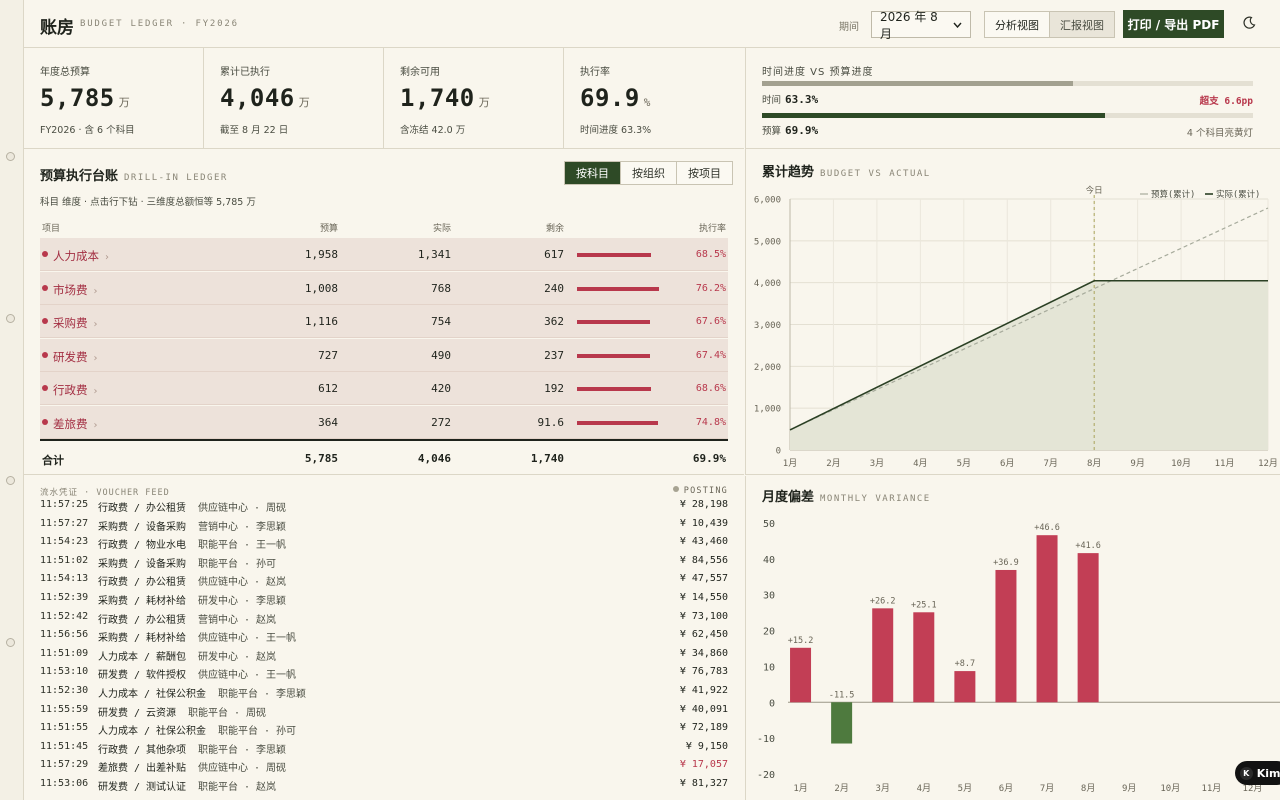 The width and height of the screenshot is (1280, 800). What do you see at coordinates (704, 173) in the screenshot?
I see `tab-by-project: 按项目` at bounding box center [704, 173].